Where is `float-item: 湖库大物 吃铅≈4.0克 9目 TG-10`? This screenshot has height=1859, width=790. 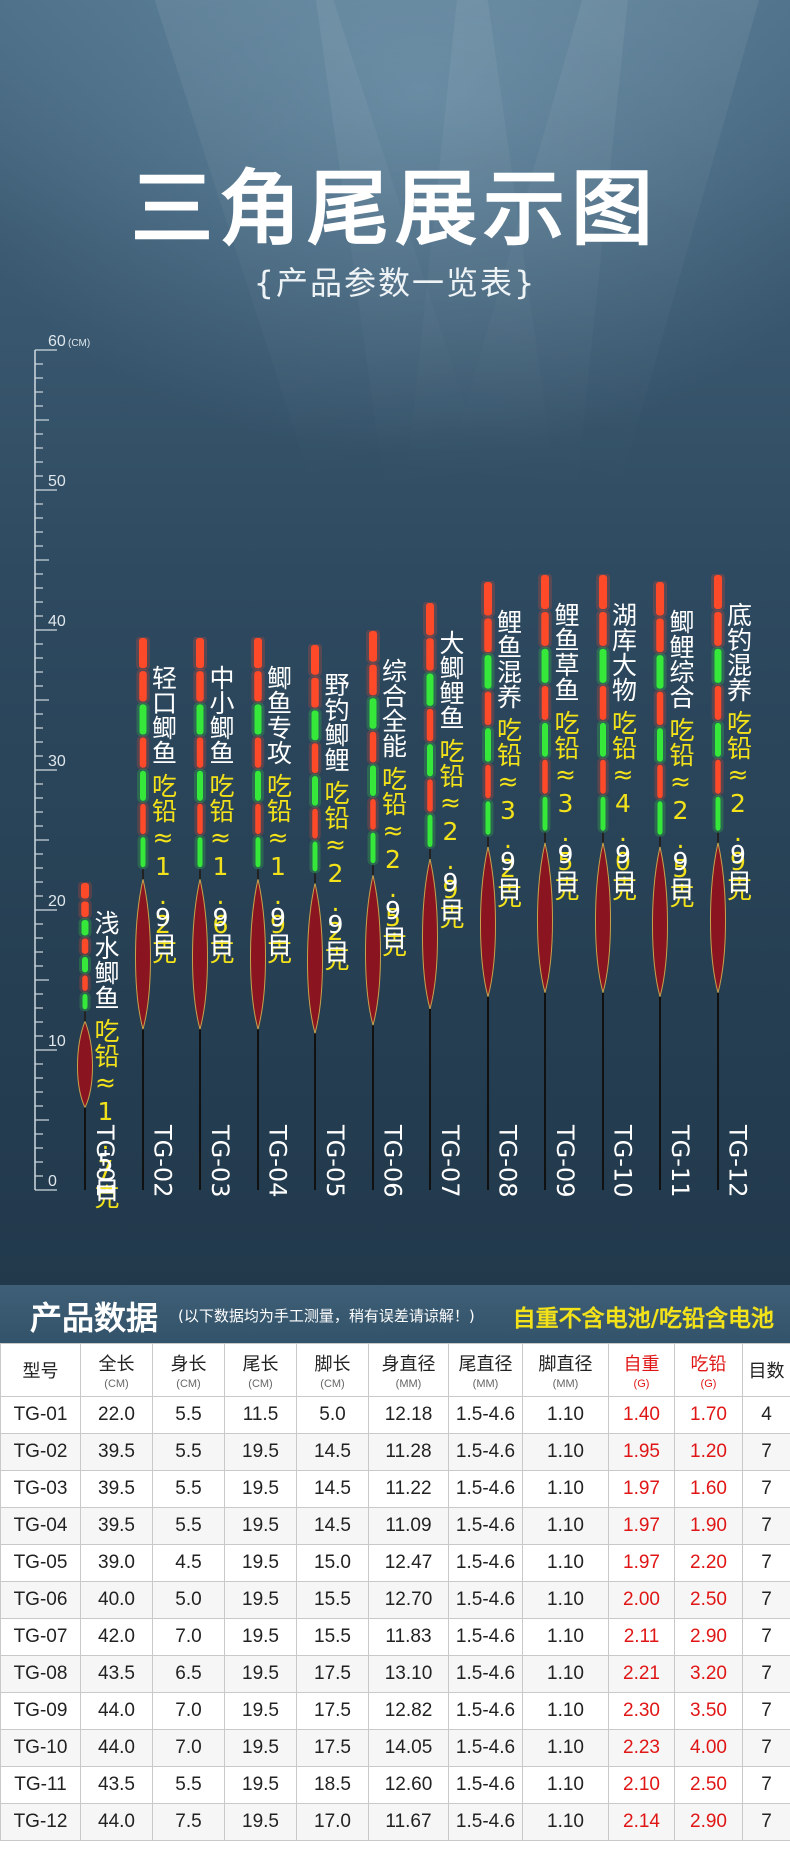 float-item: 湖库大物 吃铅≈4.0克 9目 TG-10 is located at coordinates (605, 642).